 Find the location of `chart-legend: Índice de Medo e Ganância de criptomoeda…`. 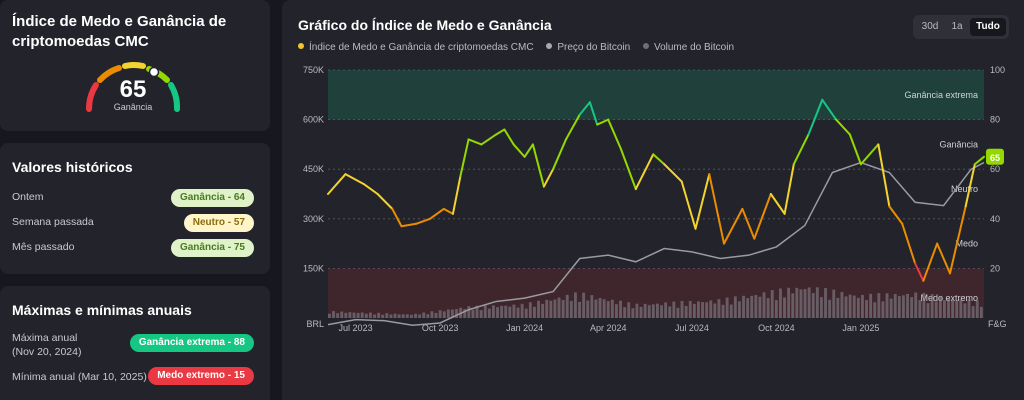

chart-legend: Índice de Medo e Ganância de criptomoeda… is located at coordinates (521, 48).